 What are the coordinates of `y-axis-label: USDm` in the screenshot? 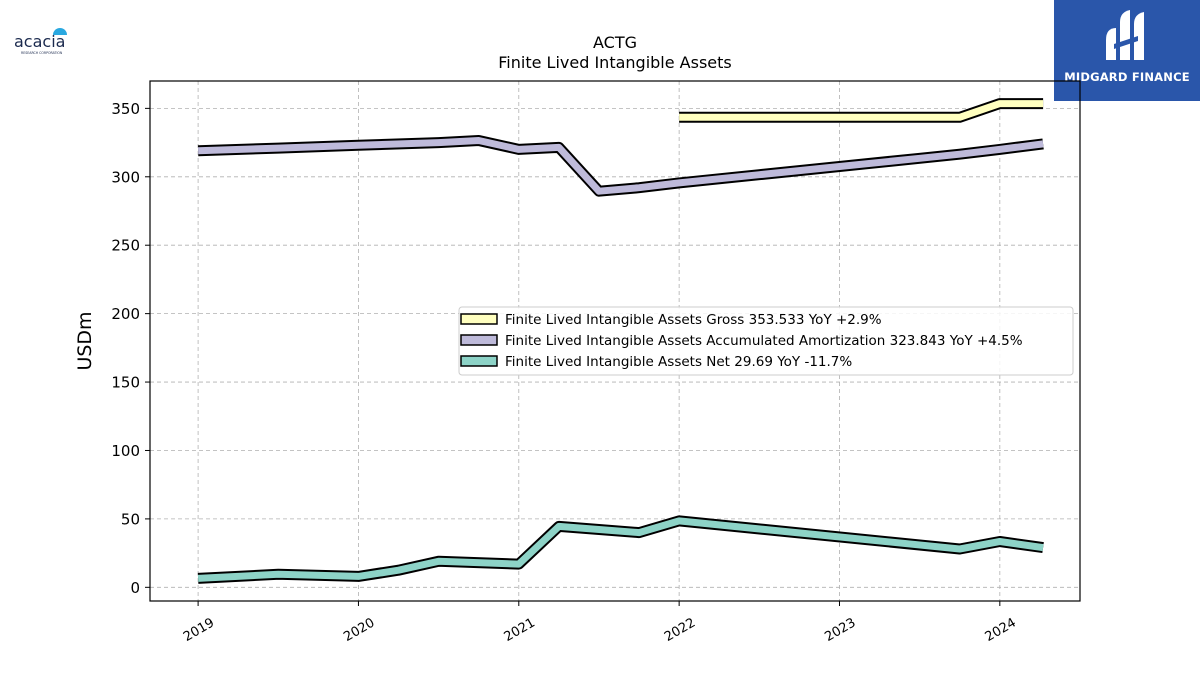 It's located at (85, 340).